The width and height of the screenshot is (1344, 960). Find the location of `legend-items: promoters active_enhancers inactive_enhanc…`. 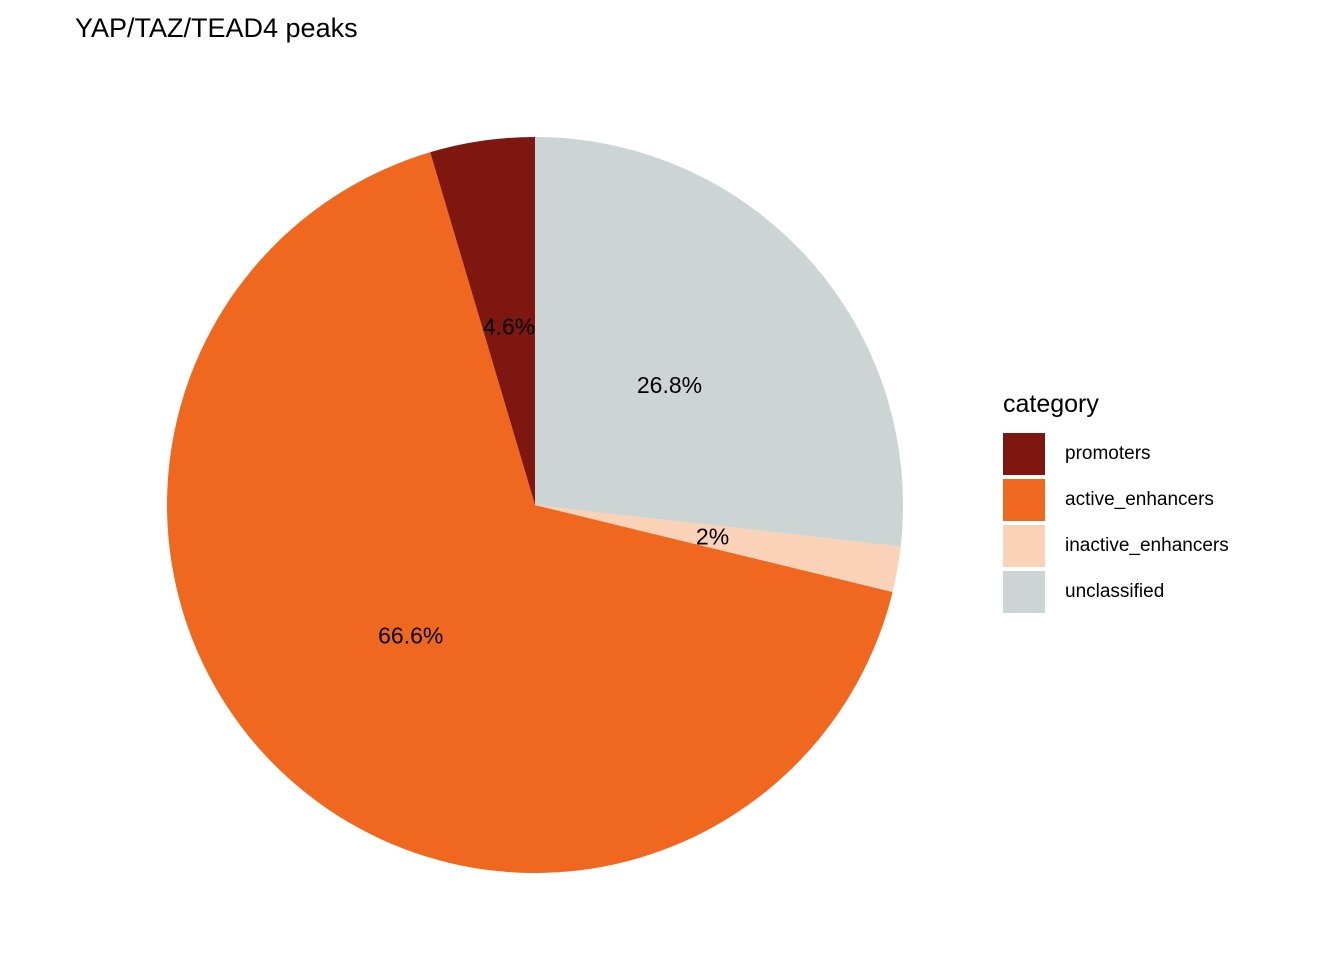

legend-items: promoters active_enhancers inactive_enhanc… is located at coordinates (1116, 523).